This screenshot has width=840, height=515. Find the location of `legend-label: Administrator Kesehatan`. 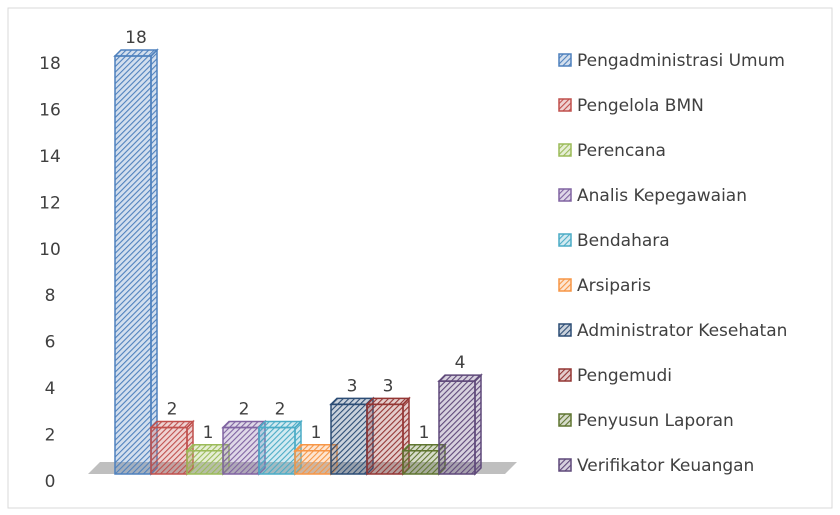

legend-label: Administrator Kesehatan is located at coordinates (682, 331).